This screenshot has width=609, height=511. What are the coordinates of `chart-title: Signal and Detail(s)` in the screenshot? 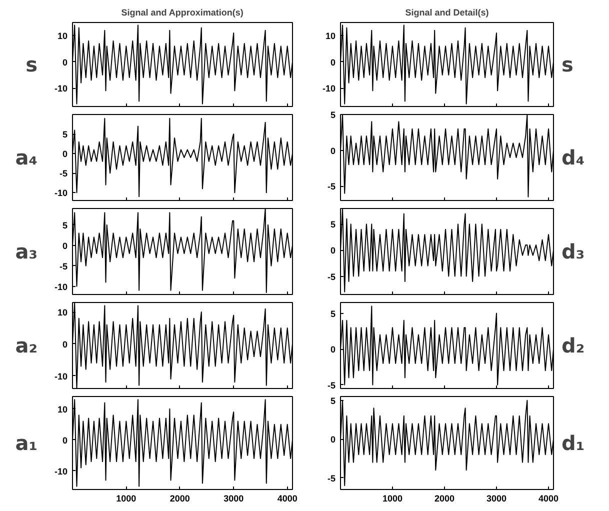 It's located at (447, 13).